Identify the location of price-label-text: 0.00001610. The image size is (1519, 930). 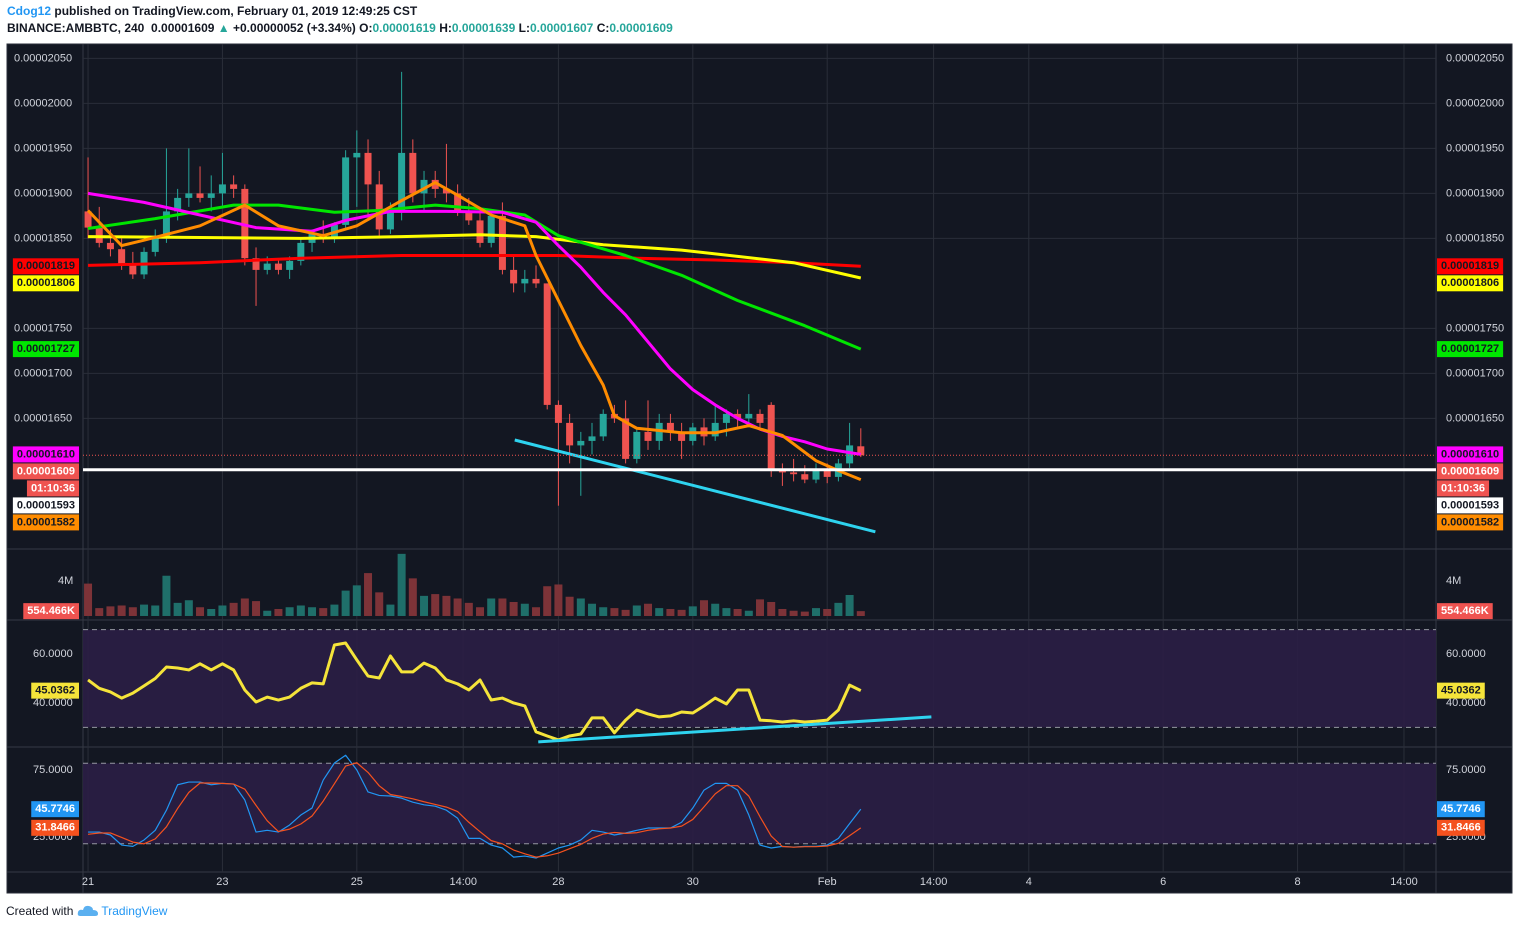
(1470, 454).